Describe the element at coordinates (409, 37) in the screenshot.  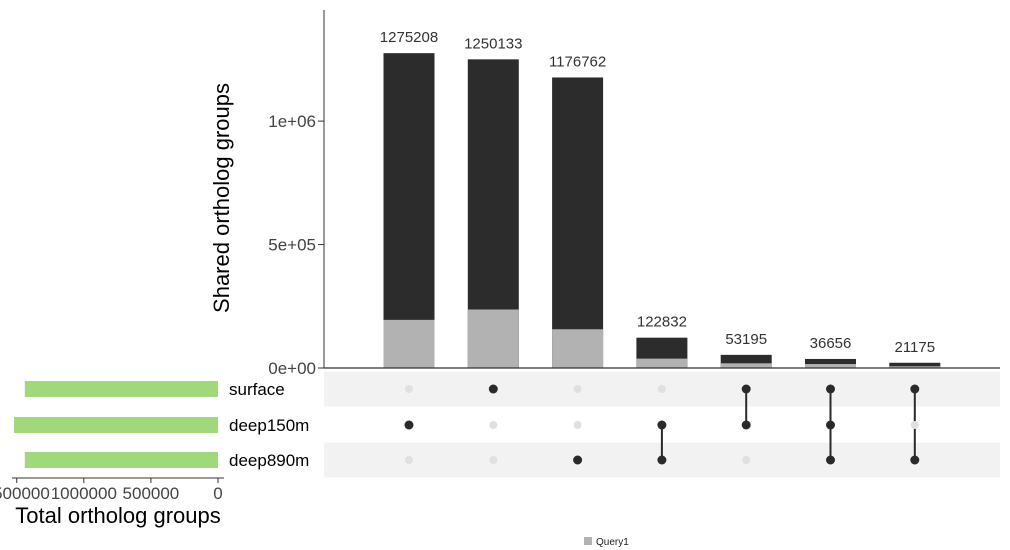
I see `bar-value-label: 1275208` at that location.